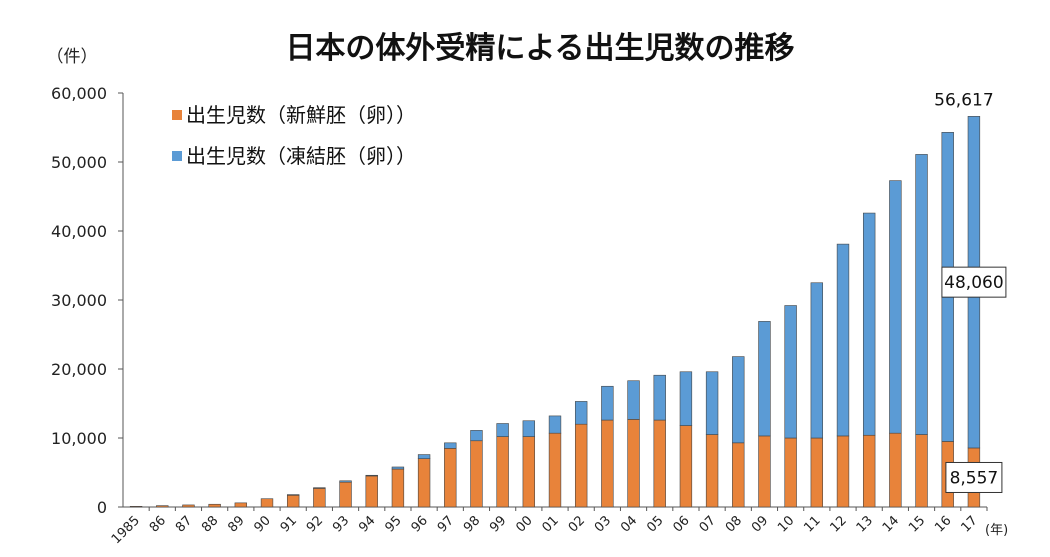 This screenshot has width=1050, height=557. Describe the element at coordinates (263, 524) in the screenshot. I see `x-tick-label: 90` at that location.